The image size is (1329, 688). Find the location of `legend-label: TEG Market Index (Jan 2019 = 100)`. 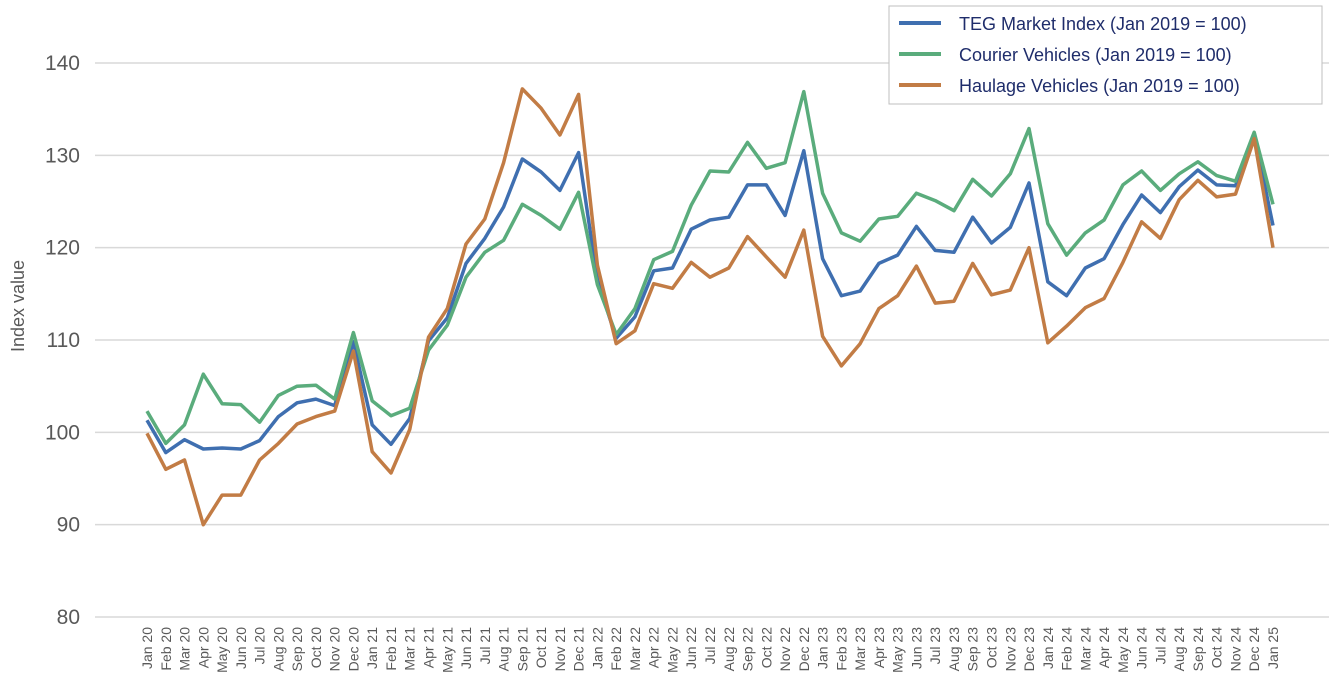

legend-label: TEG Market Index (Jan 2019 = 100) is located at coordinates (1103, 24).